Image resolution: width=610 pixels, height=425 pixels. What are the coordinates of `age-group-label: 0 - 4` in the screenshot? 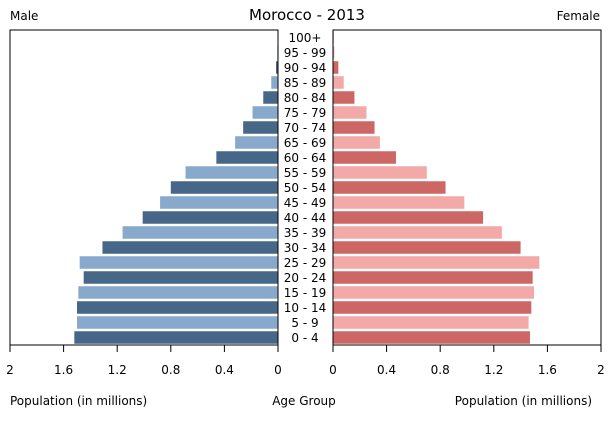 It's located at (304, 338).